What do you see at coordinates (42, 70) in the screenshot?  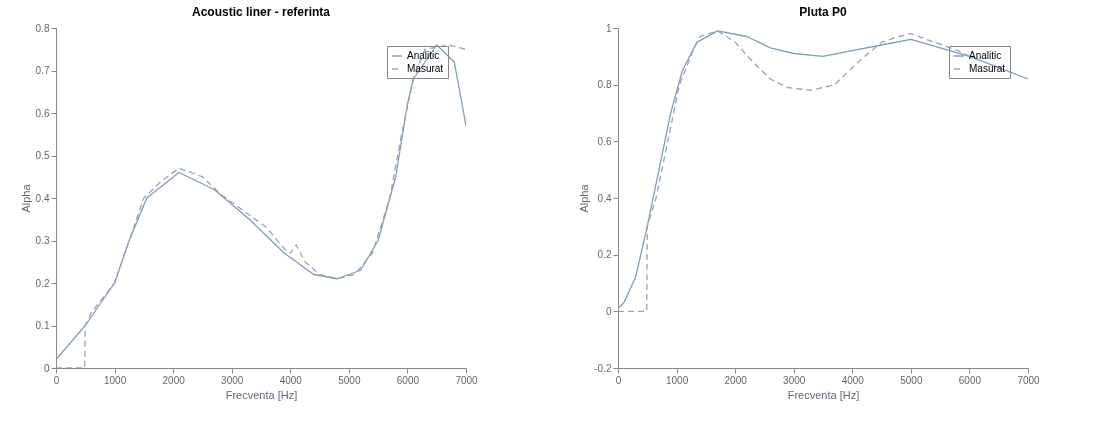 I see `y-tick-label: 0.7` at bounding box center [42, 70].